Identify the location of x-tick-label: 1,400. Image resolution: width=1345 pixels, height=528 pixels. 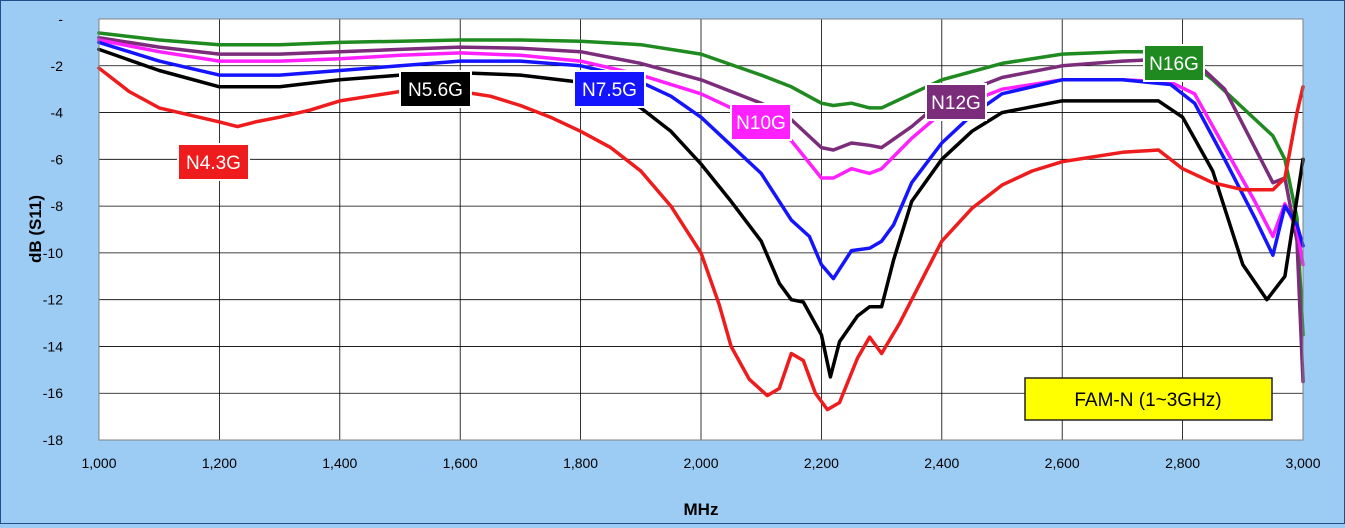
(339, 463).